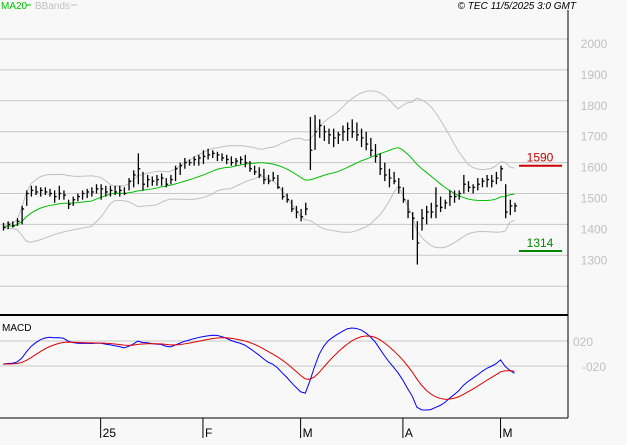 This screenshot has height=445, width=627. What do you see at coordinates (594, 44) in the screenshot?
I see `price-tick-label: 2000` at bounding box center [594, 44].